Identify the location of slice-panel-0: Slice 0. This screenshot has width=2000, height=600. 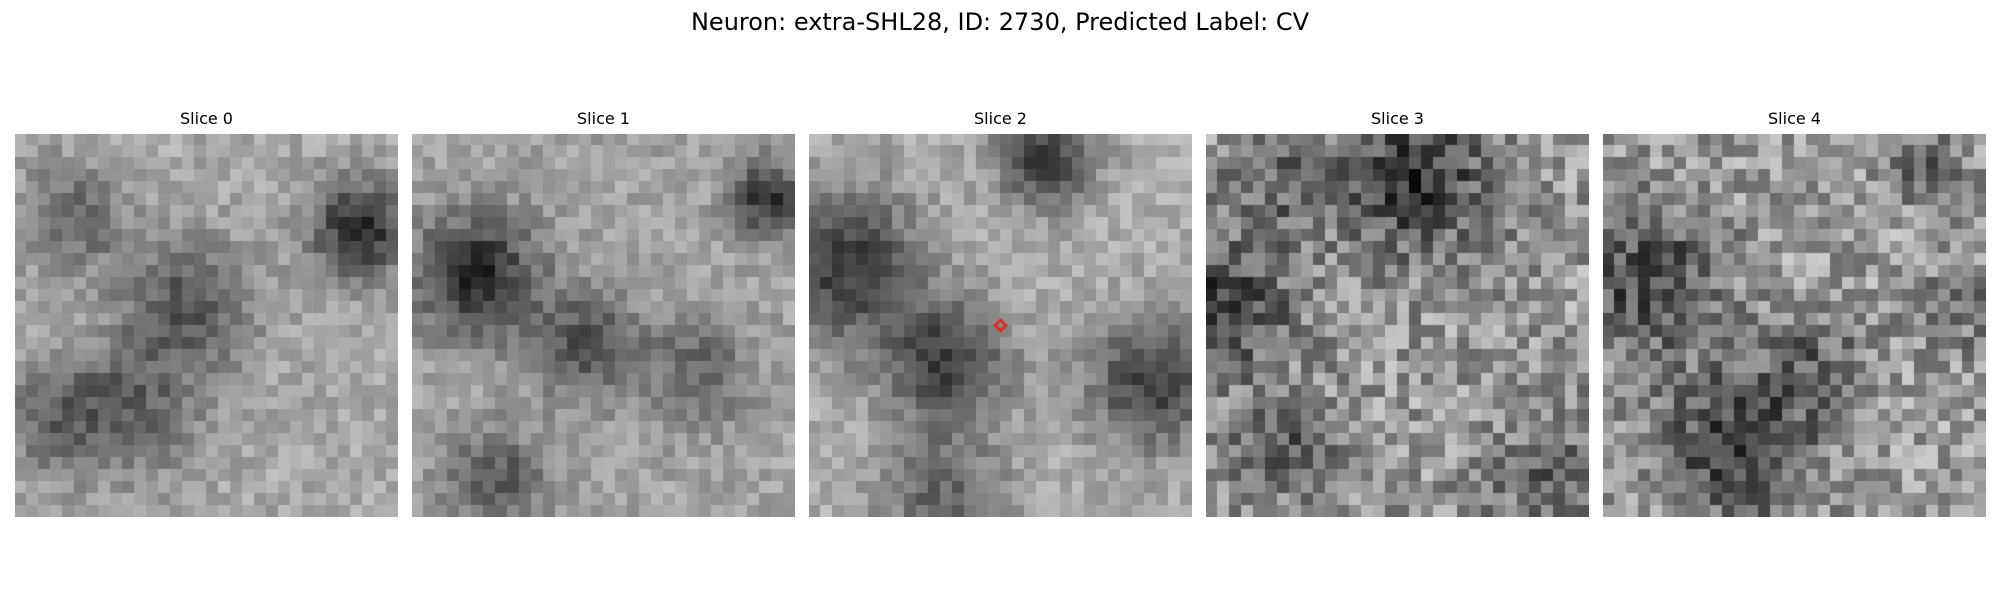
(206, 313).